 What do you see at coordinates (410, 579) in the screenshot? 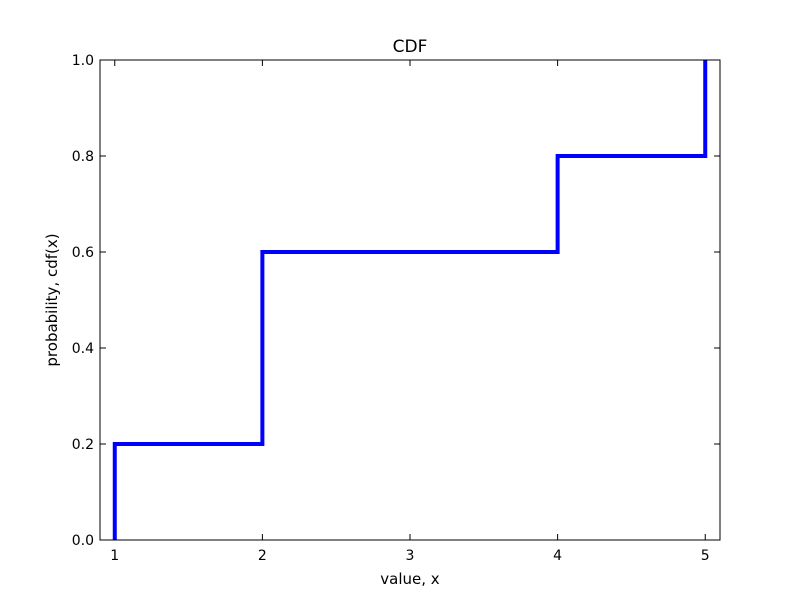
I see `x-axis-label: value, x` at bounding box center [410, 579].